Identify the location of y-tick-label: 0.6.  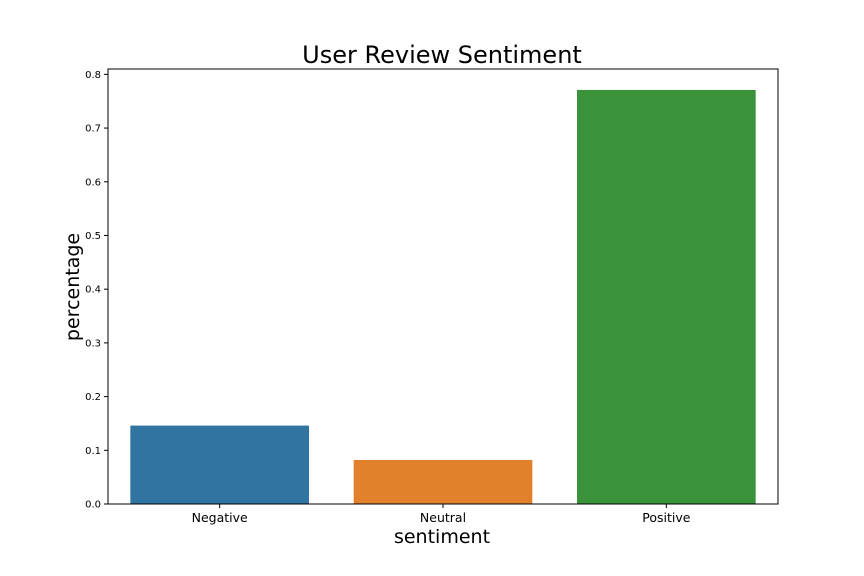
(93, 182).